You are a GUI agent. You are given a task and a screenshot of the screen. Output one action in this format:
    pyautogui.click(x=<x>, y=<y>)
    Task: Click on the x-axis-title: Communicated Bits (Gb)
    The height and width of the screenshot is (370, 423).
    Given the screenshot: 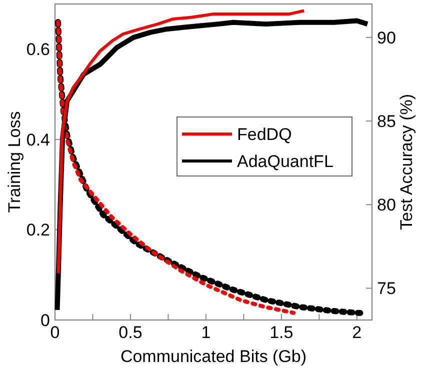 What is the action you would take?
    pyautogui.click(x=213, y=356)
    